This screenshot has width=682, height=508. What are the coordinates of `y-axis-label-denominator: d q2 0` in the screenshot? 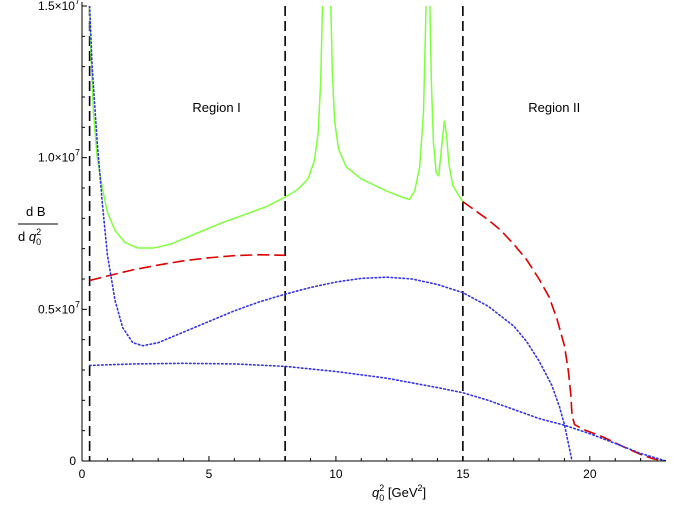 It's located at (29, 237).